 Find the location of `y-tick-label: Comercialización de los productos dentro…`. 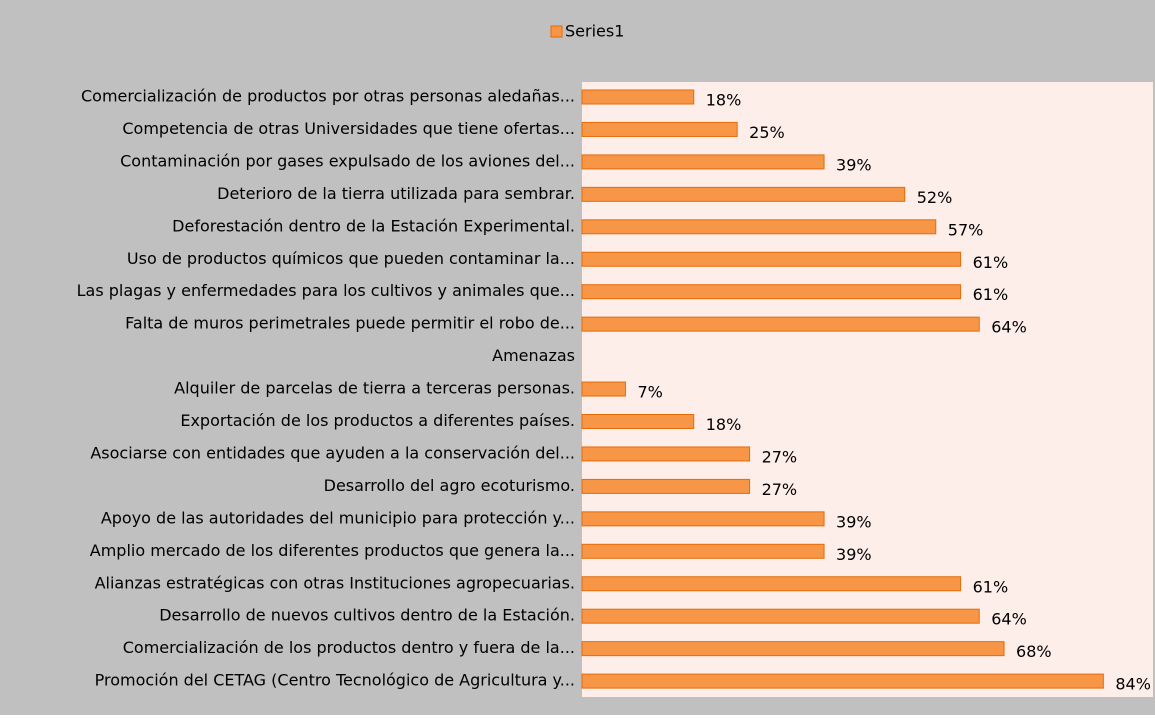

y-tick-label: Comercialización de los productos dentro… is located at coordinates (349, 647).